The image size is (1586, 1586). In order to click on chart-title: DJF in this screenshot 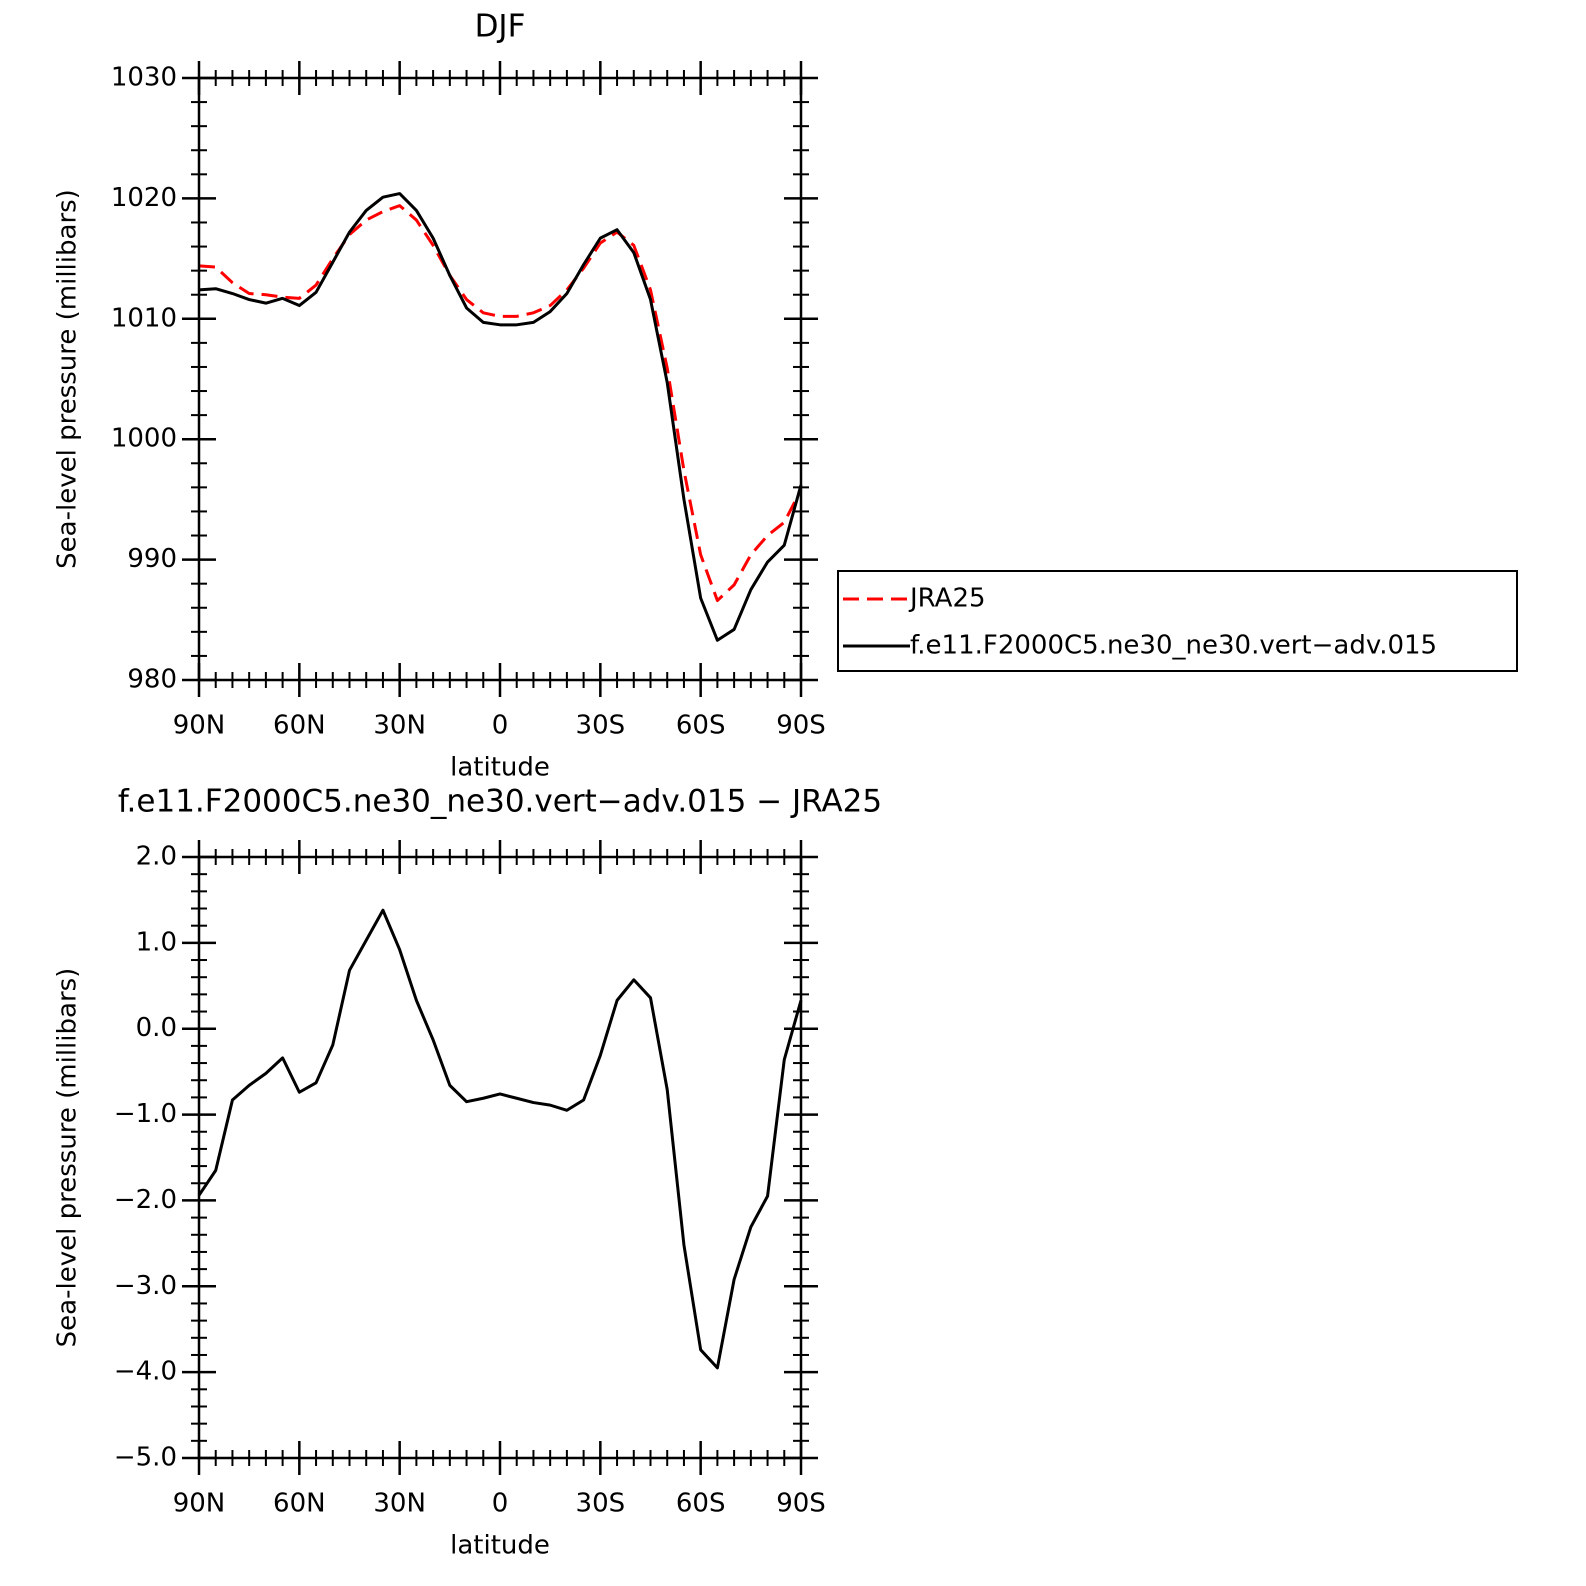, I will do `click(500, 27)`.